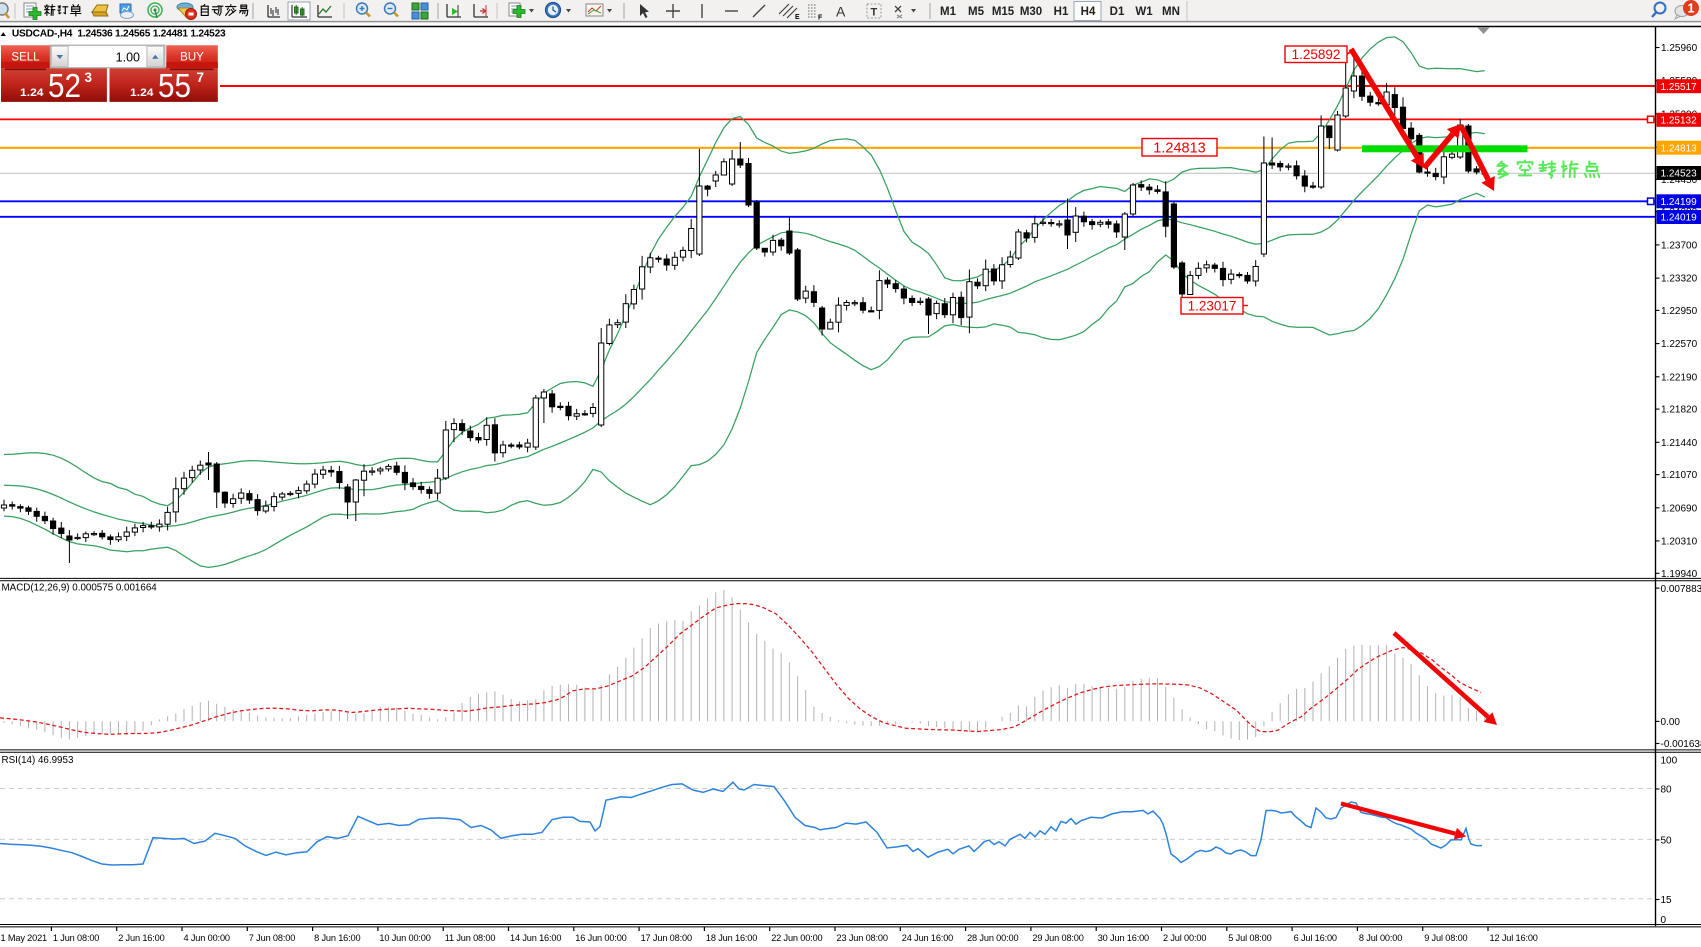  Describe the element at coordinates (1667, 790) in the screenshot. I see `svg-text: 80` at that location.